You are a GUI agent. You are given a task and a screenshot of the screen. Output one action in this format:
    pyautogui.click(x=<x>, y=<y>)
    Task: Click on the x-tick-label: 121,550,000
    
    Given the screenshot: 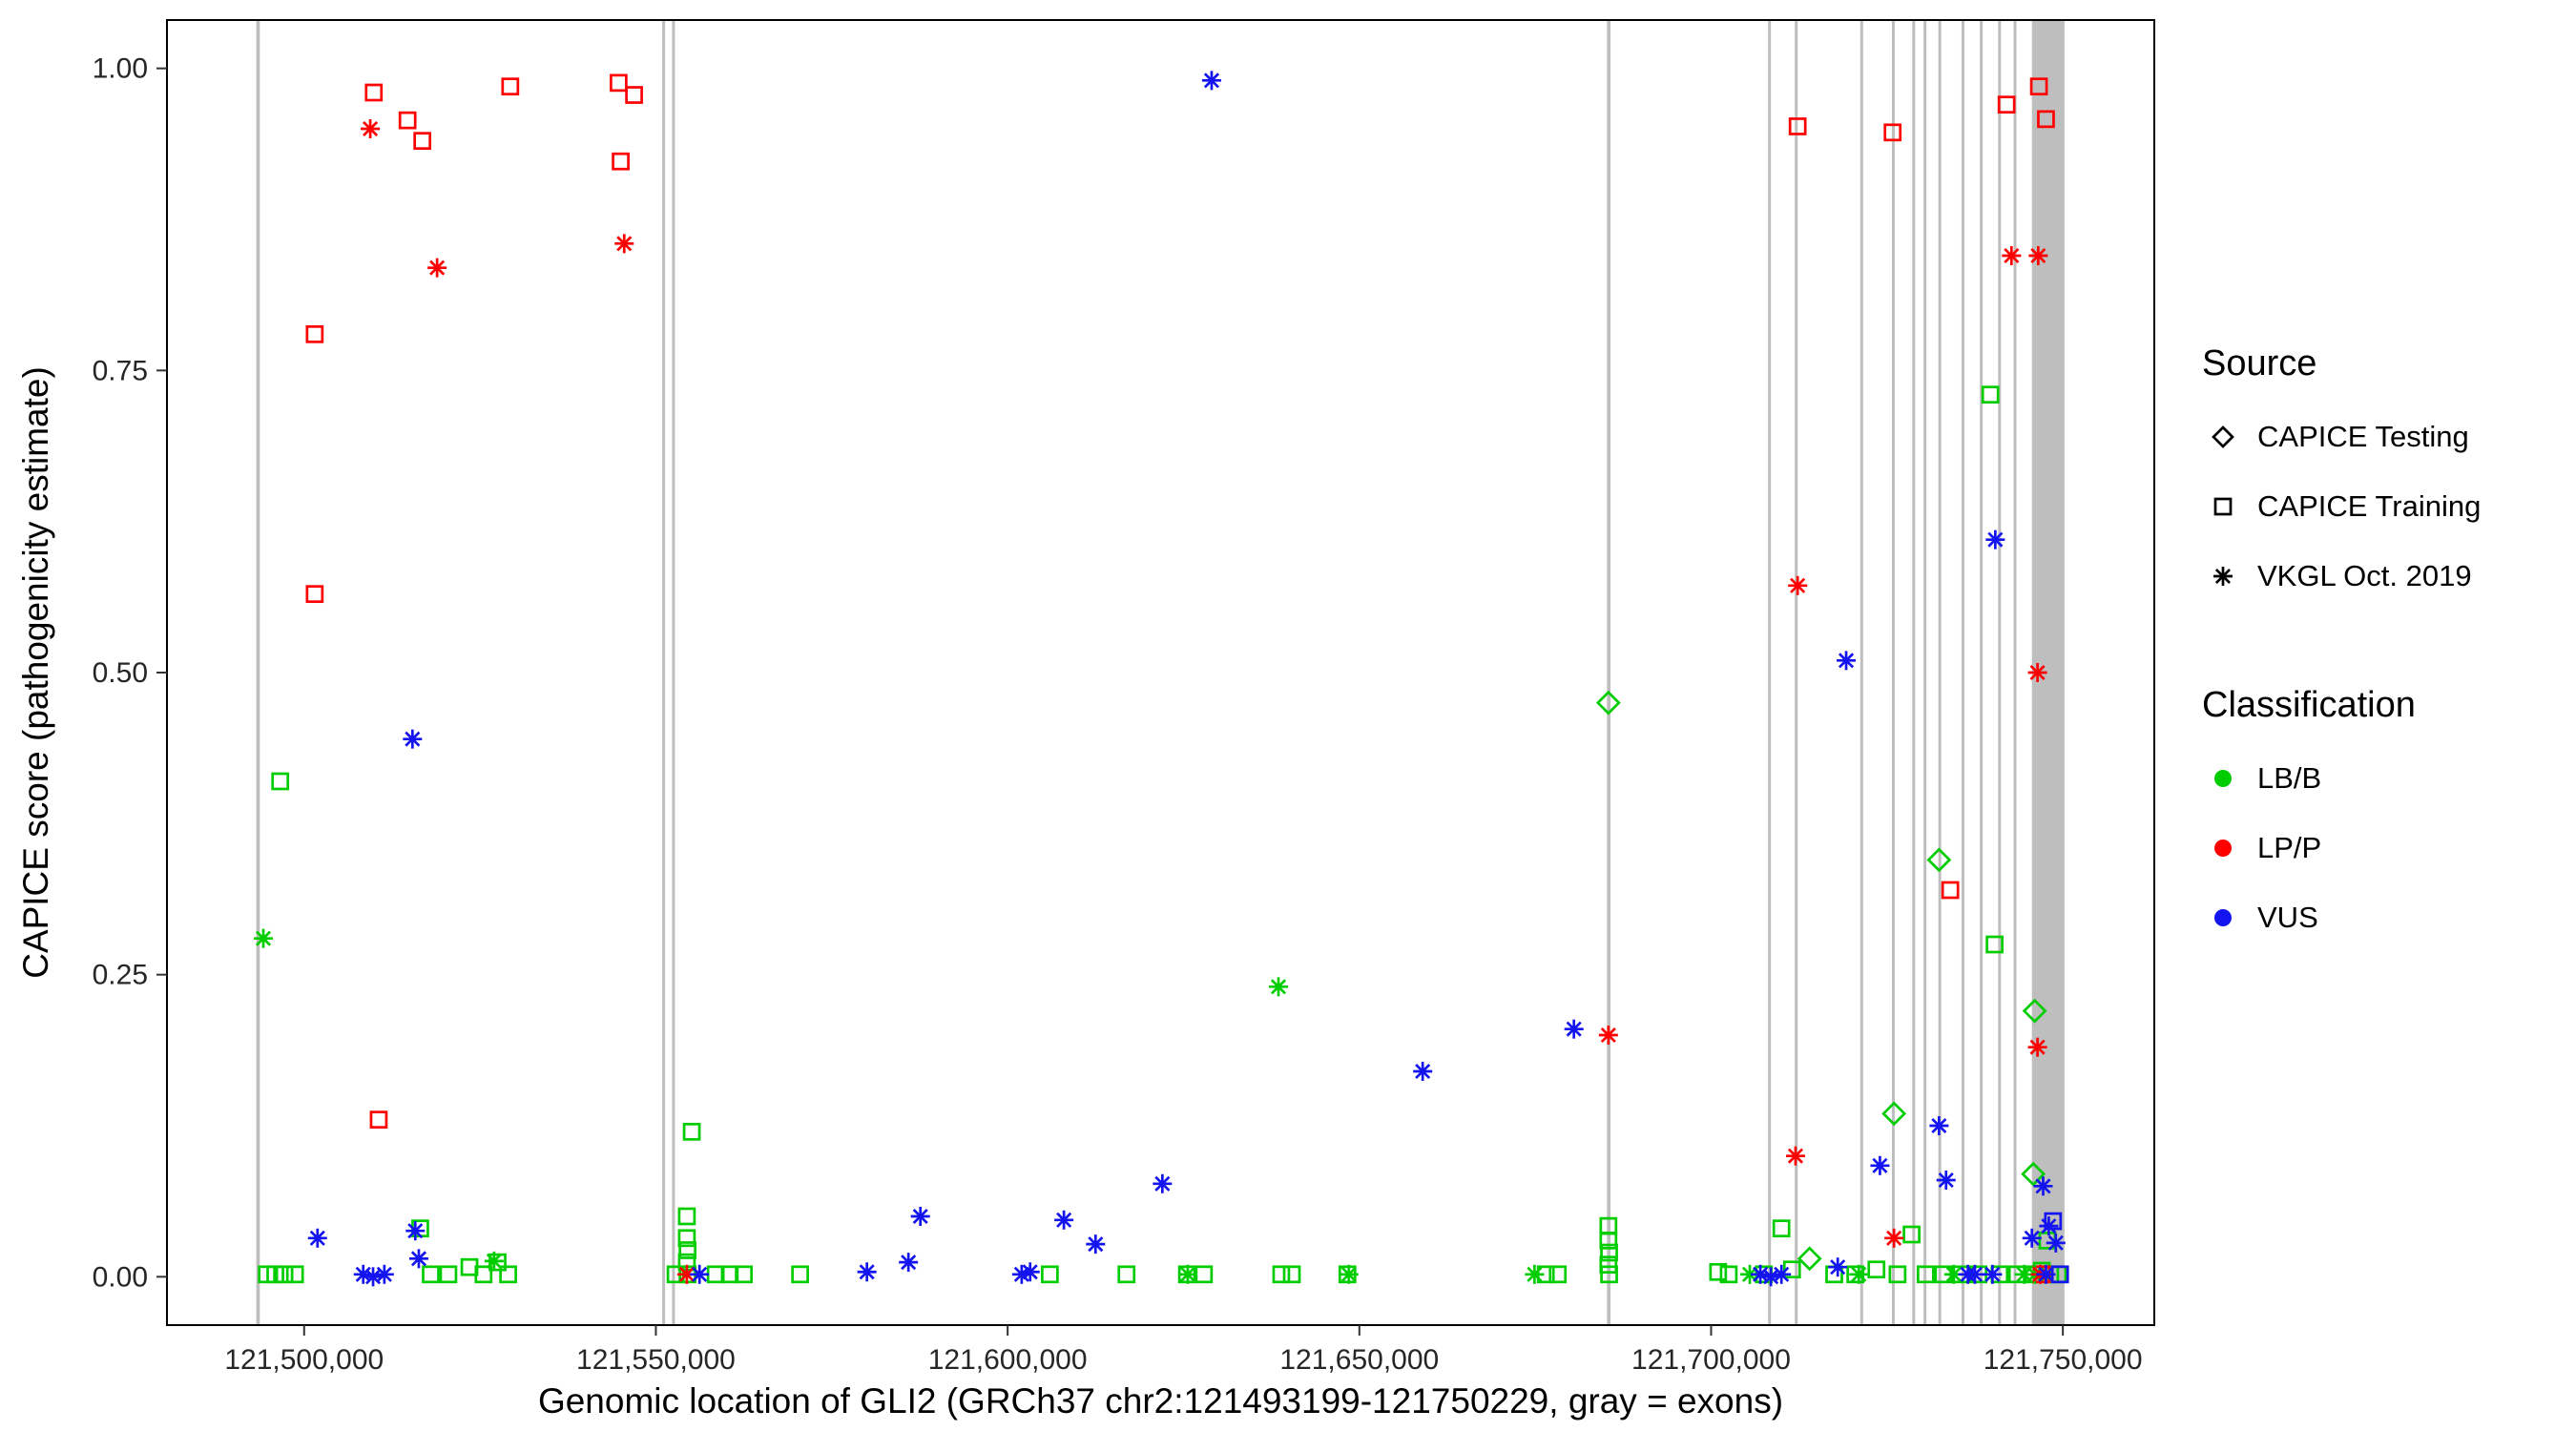 What is the action you would take?
    pyautogui.click(x=656, y=1360)
    